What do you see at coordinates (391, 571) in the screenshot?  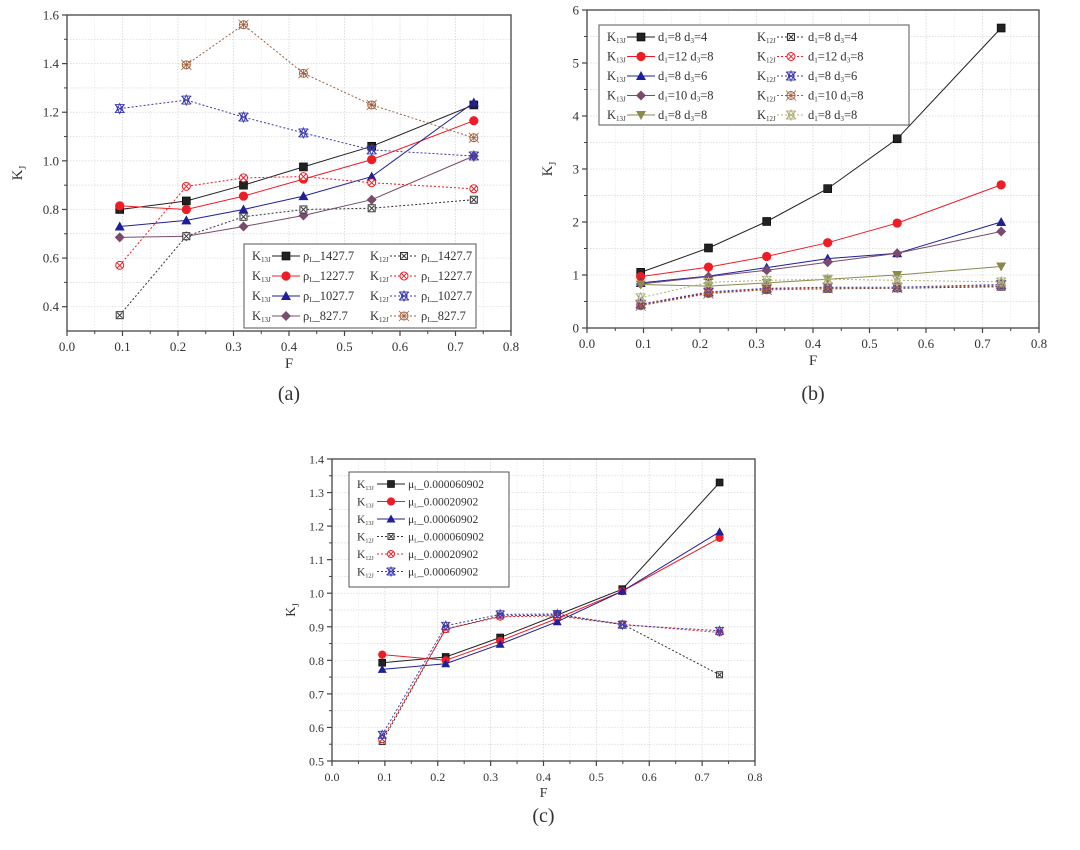 I see `star-x-marker` at bounding box center [391, 571].